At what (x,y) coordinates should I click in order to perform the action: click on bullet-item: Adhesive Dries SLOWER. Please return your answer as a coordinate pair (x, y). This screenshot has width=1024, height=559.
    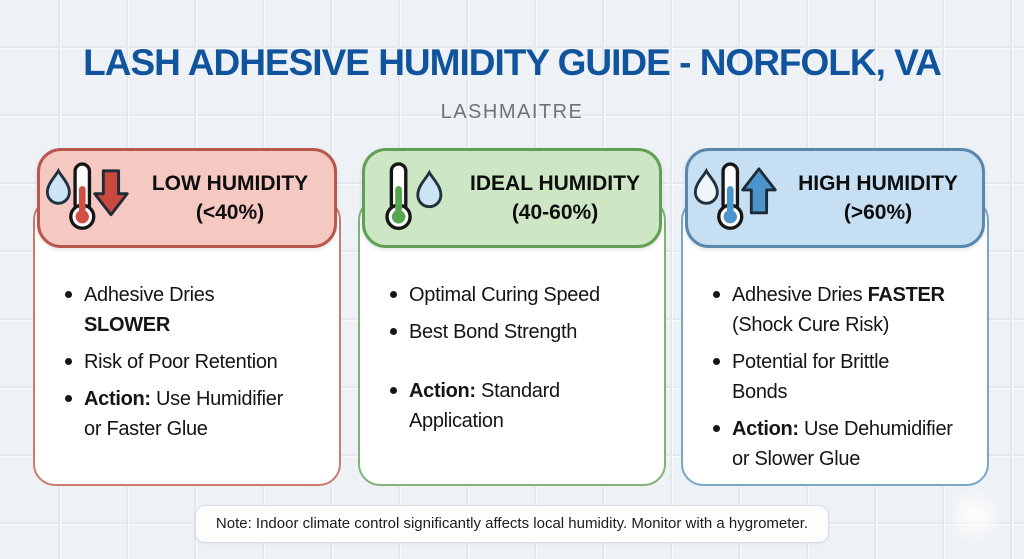
    Looking at the image, I should click on (197, 310).